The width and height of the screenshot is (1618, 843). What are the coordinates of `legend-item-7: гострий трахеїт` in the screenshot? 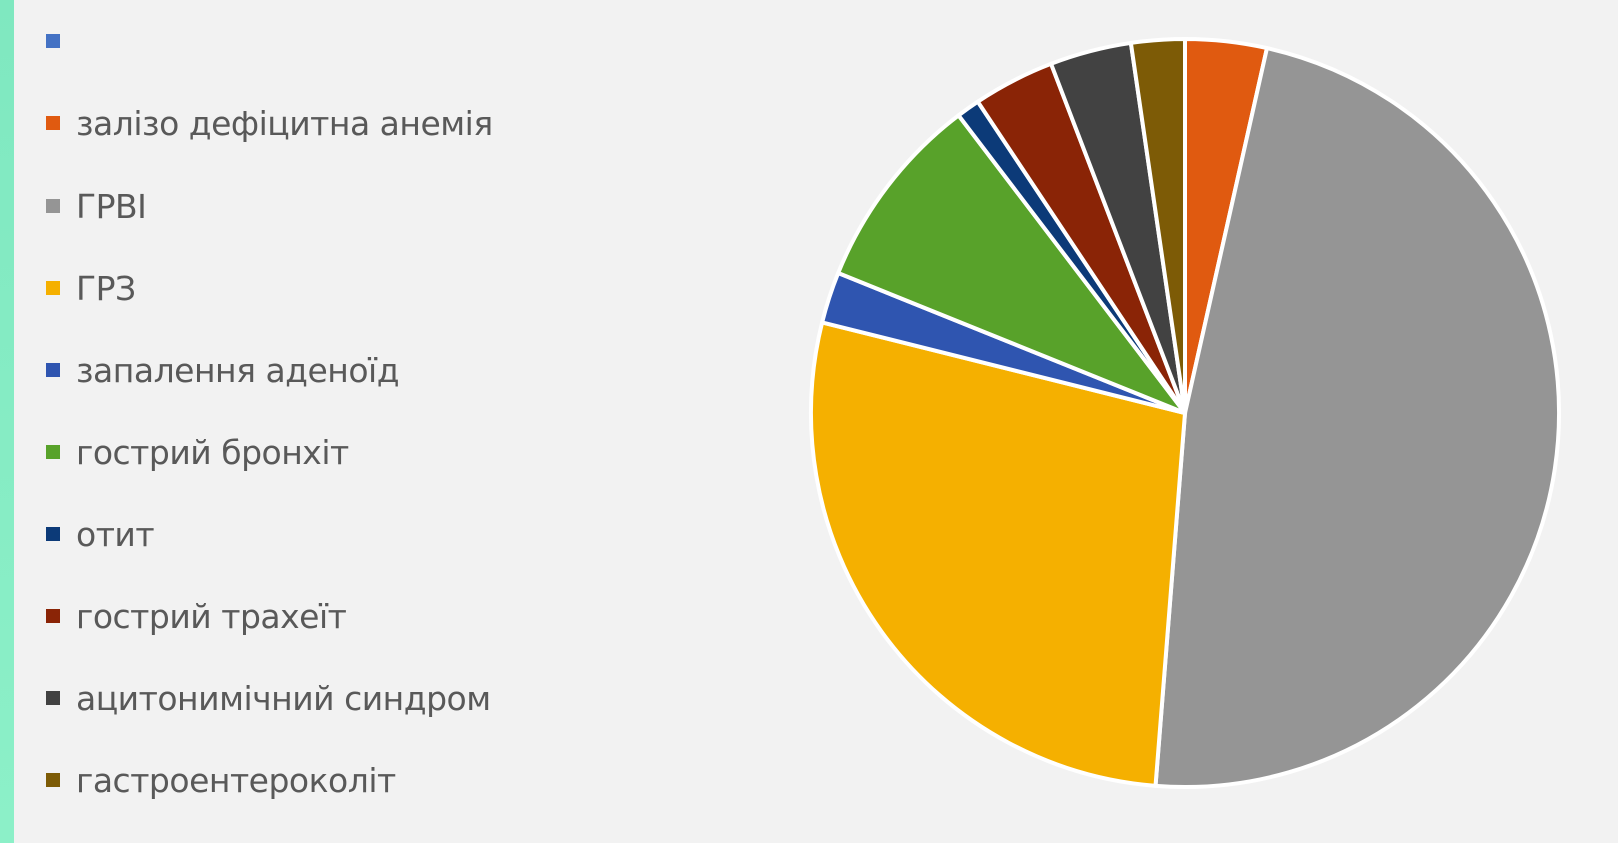 It's located at (196, 616).